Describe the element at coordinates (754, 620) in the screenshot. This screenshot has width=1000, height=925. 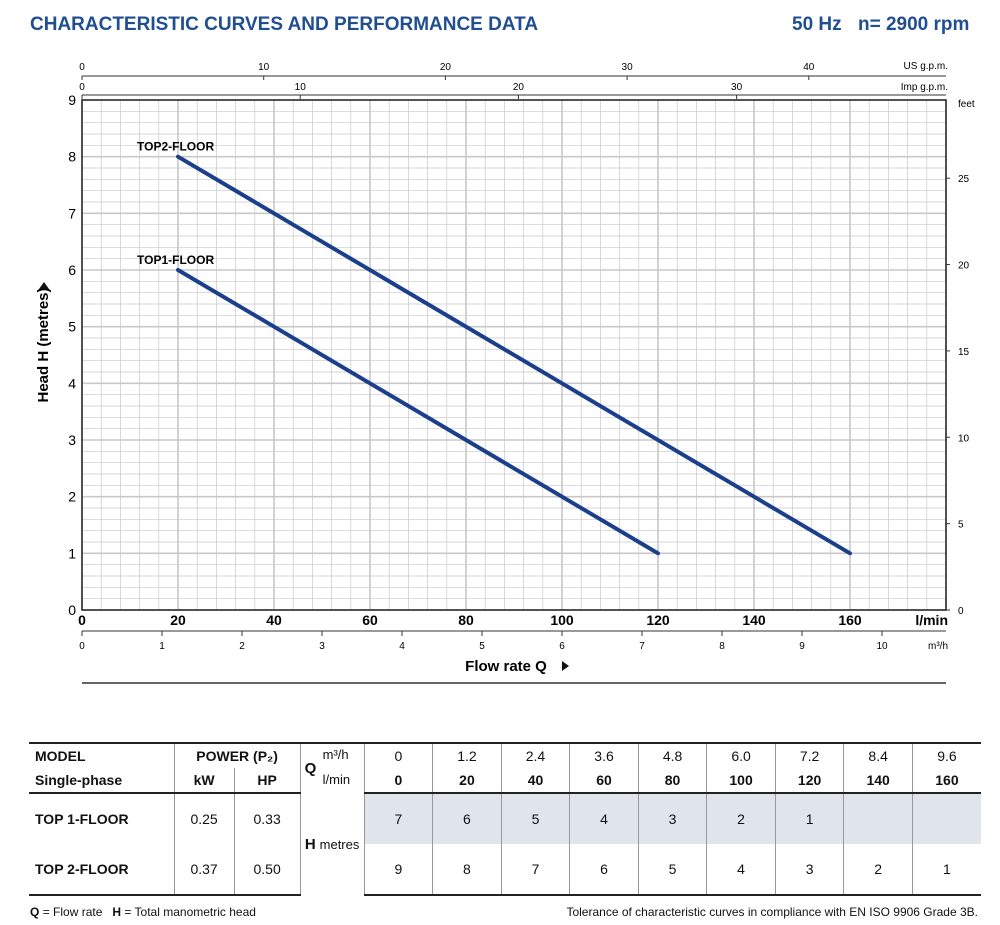
I see `x-tick-label: 140` at that location.